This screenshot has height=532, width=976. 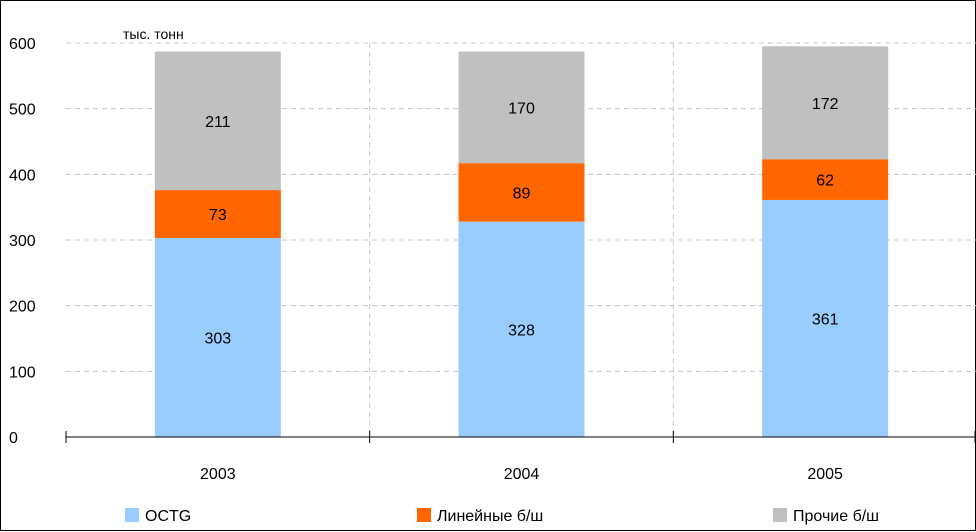 I want to click on y-tick-label: 200, so click(x=22, y=307).